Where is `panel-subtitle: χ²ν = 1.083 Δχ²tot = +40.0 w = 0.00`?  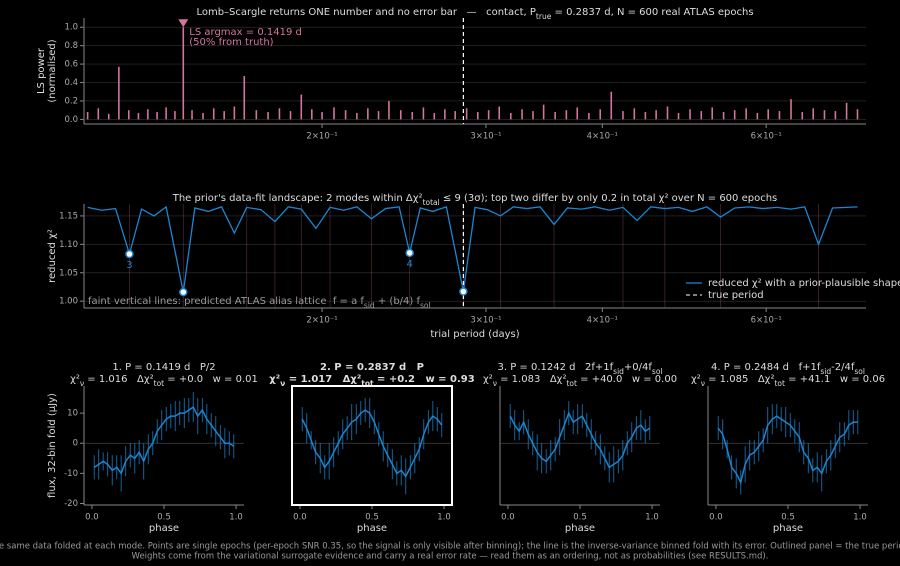
panel-subtitle: χ²ν = 1.083 Δχ²tot = +40.0 w = 0.00 is located at coordinates (580, 381).